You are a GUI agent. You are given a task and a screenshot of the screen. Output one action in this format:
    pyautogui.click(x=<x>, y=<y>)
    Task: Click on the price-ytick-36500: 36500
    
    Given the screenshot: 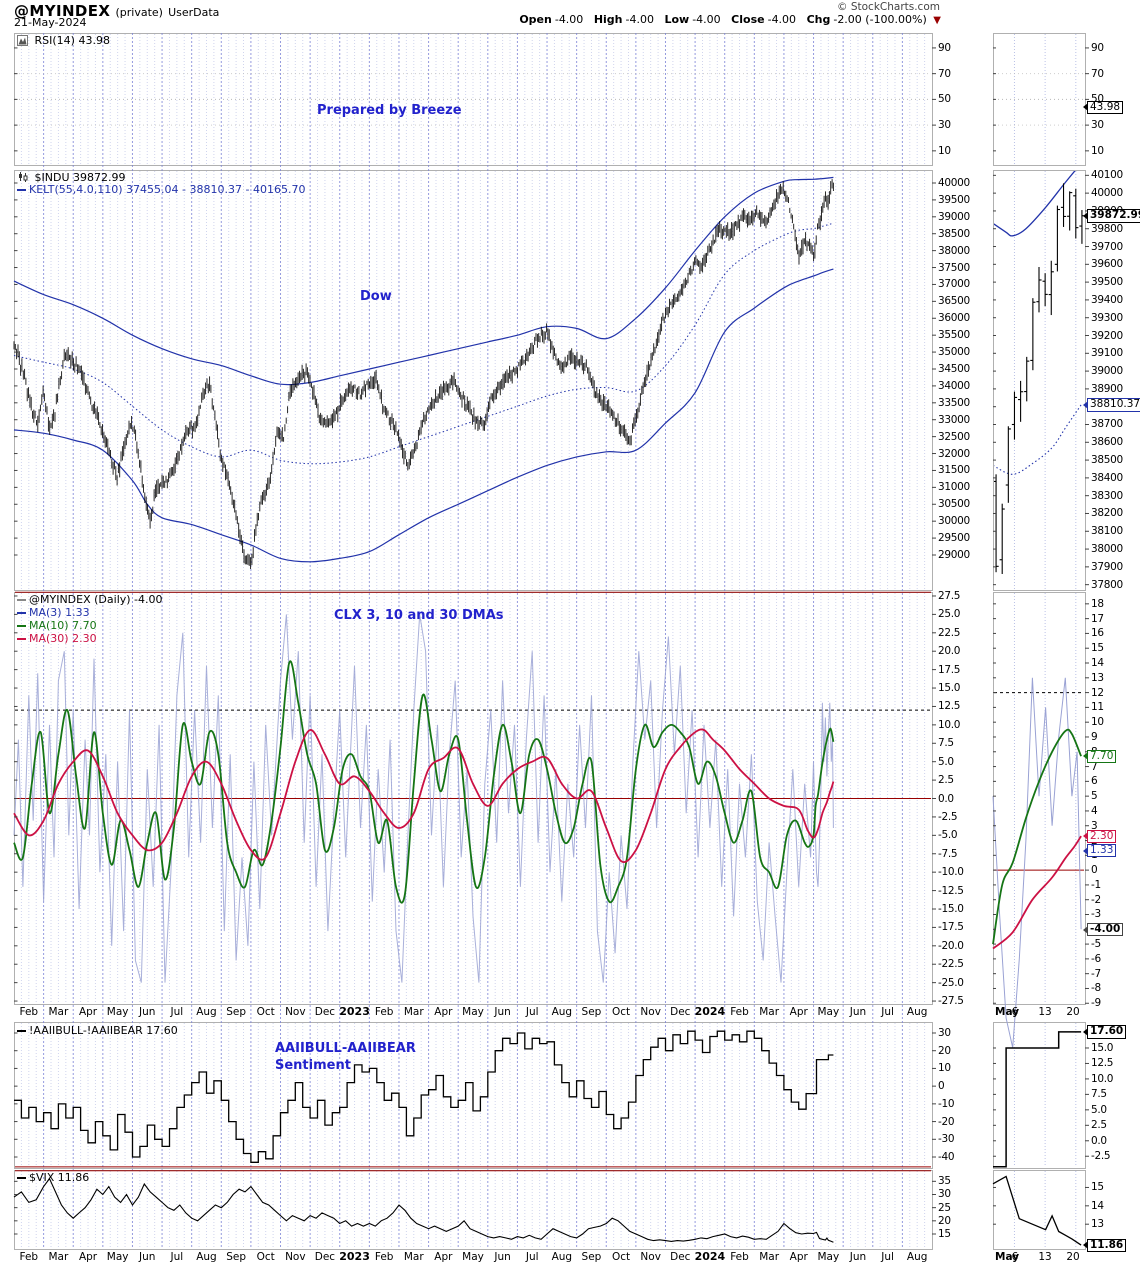 What is the action you would take?
    pyautogui.click(x=954, y=301)
    